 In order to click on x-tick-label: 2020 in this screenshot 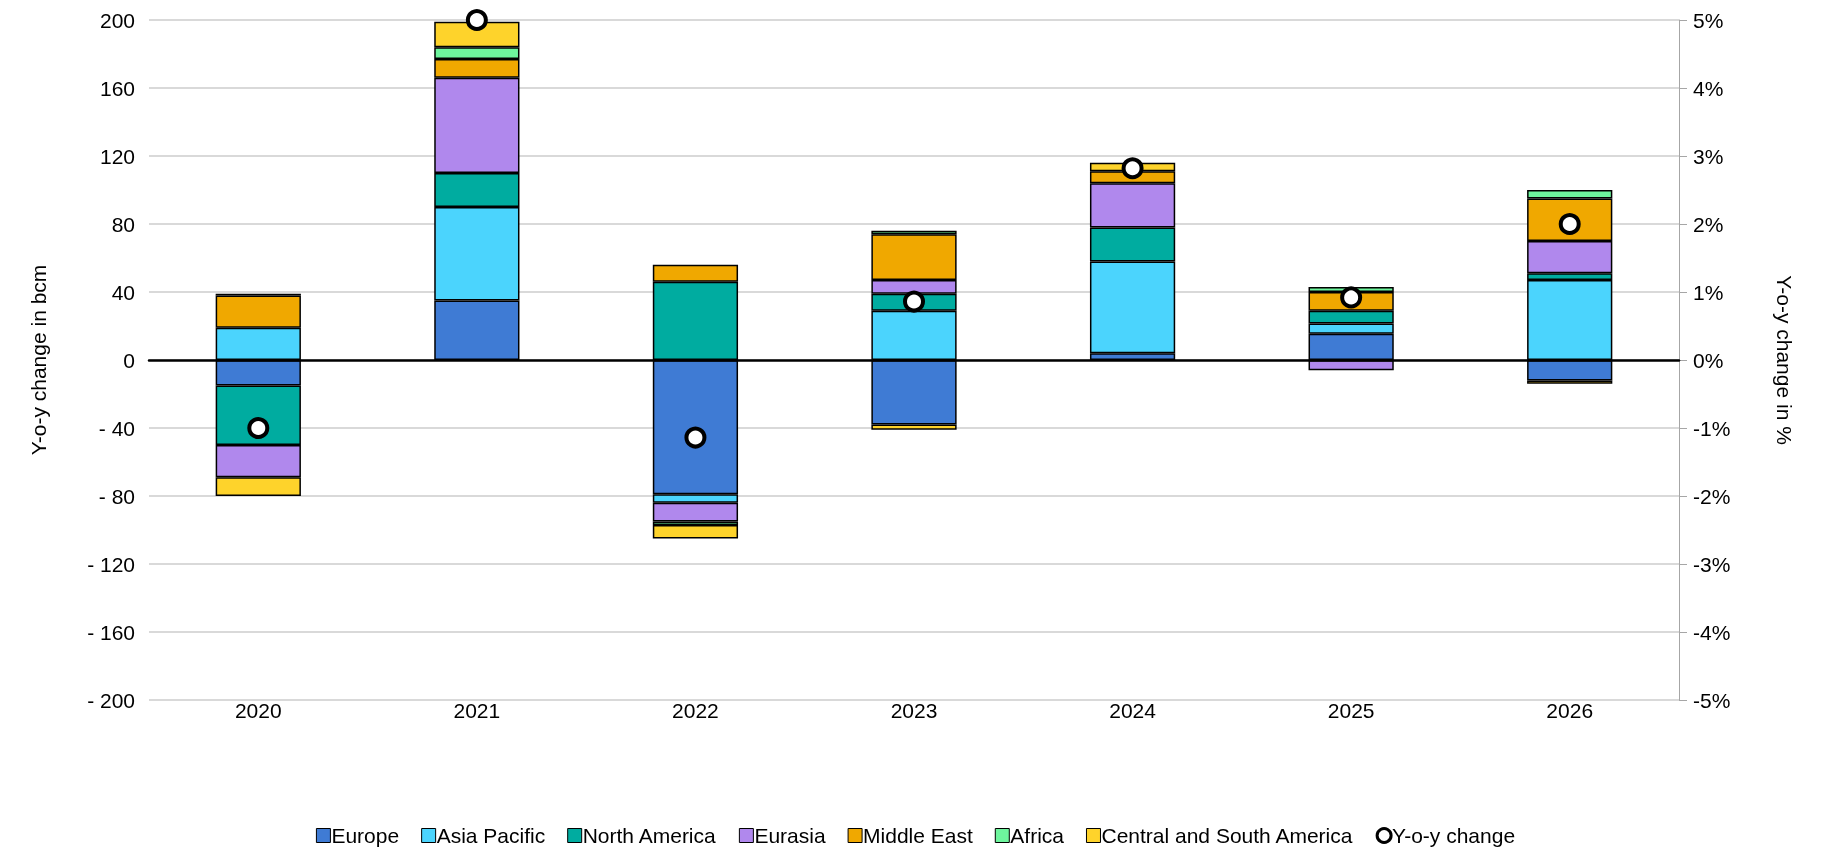, I will do `click(258, 710)`.